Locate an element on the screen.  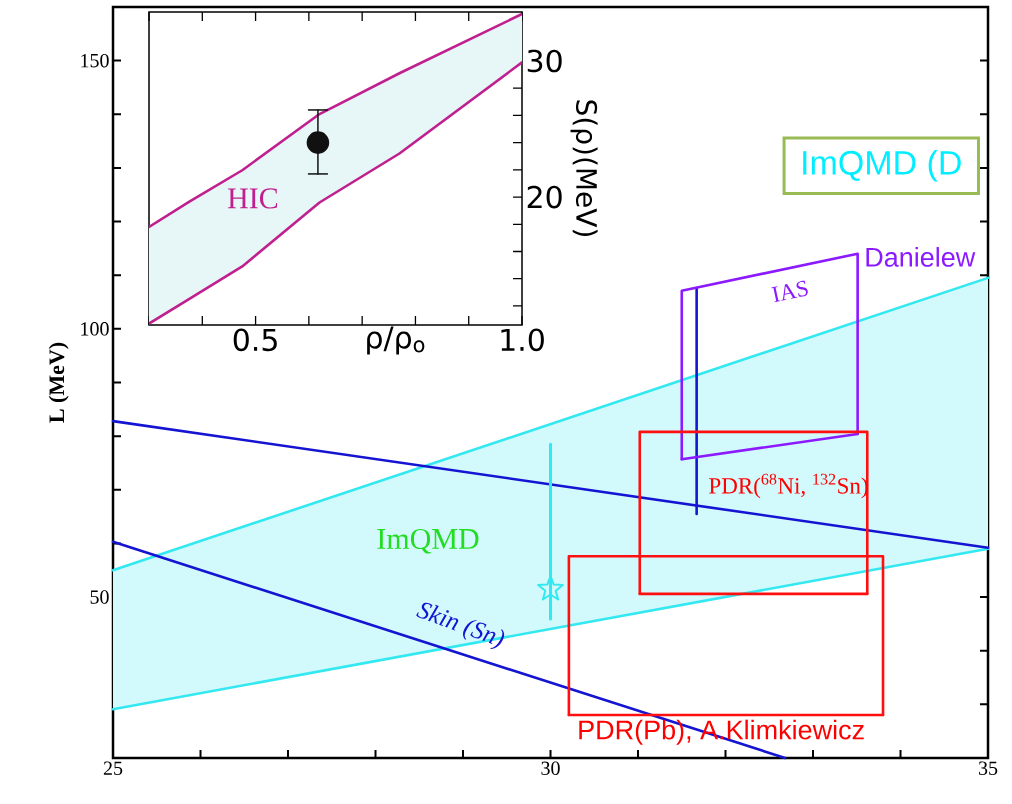
y-tick-label: 150 is located at coordinates (95, 60).